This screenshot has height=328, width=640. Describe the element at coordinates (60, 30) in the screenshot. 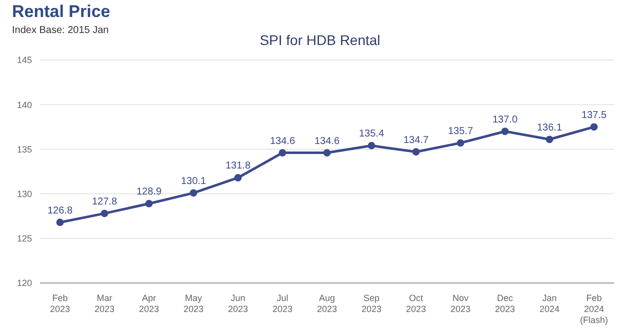

I see `chart-subtitle: Index Base: 2015 Jan` at that location.